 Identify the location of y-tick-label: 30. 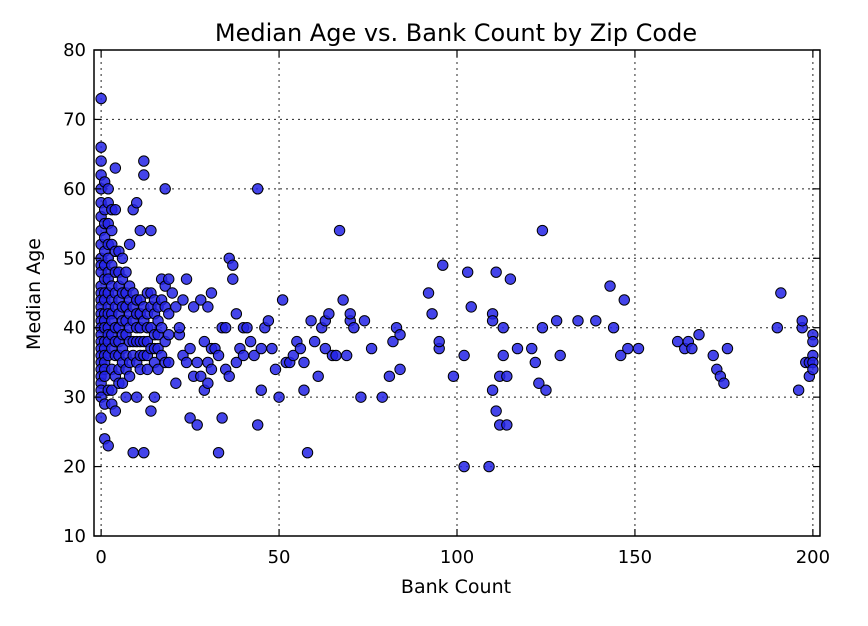
(74, 397).